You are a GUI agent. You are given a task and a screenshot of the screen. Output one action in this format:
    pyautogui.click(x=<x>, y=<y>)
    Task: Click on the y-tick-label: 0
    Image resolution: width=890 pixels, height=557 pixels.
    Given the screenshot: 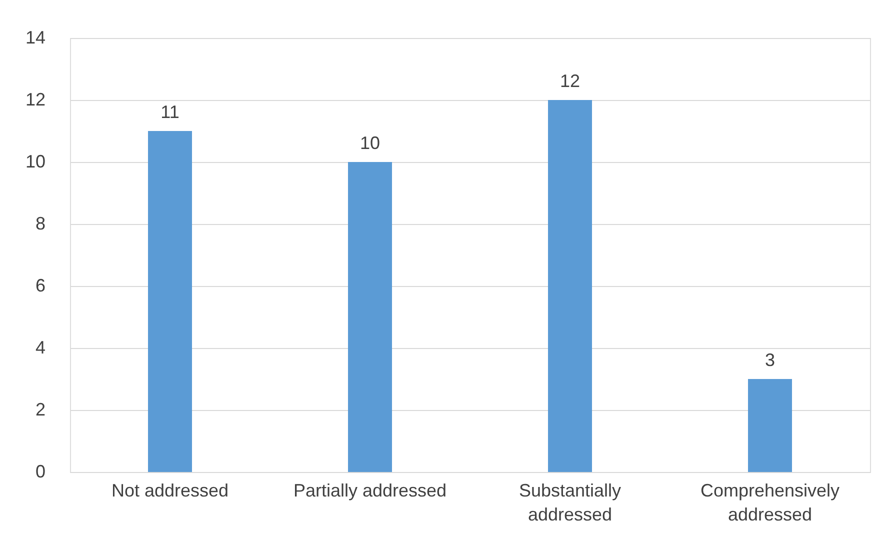 What is the action you would take?
    pyautogui.click(x=40, y=472)
    